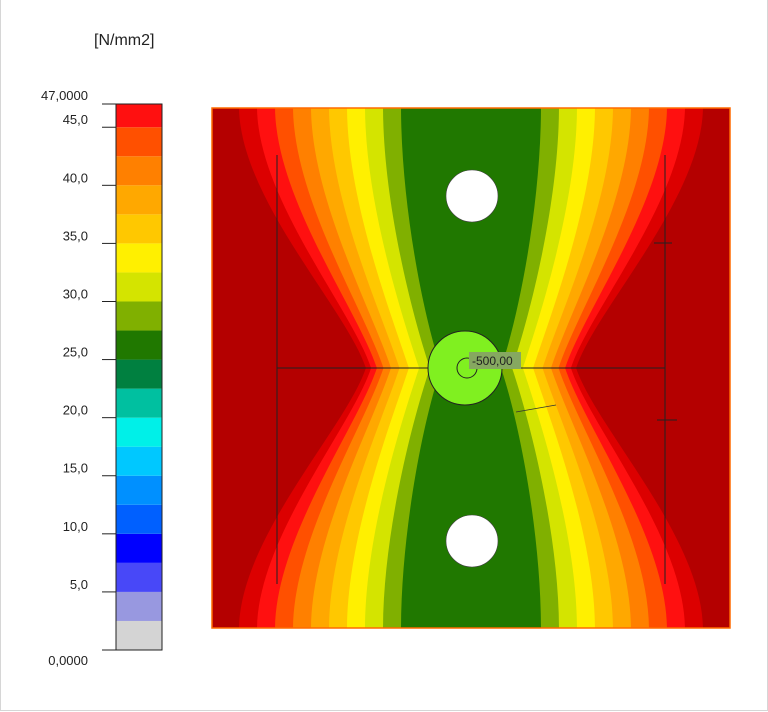 The height and width of the screenshot is (712, 768). Describe the element at coordinates (472, 541) in the screenshot. I see `bottom-hole` at that location.